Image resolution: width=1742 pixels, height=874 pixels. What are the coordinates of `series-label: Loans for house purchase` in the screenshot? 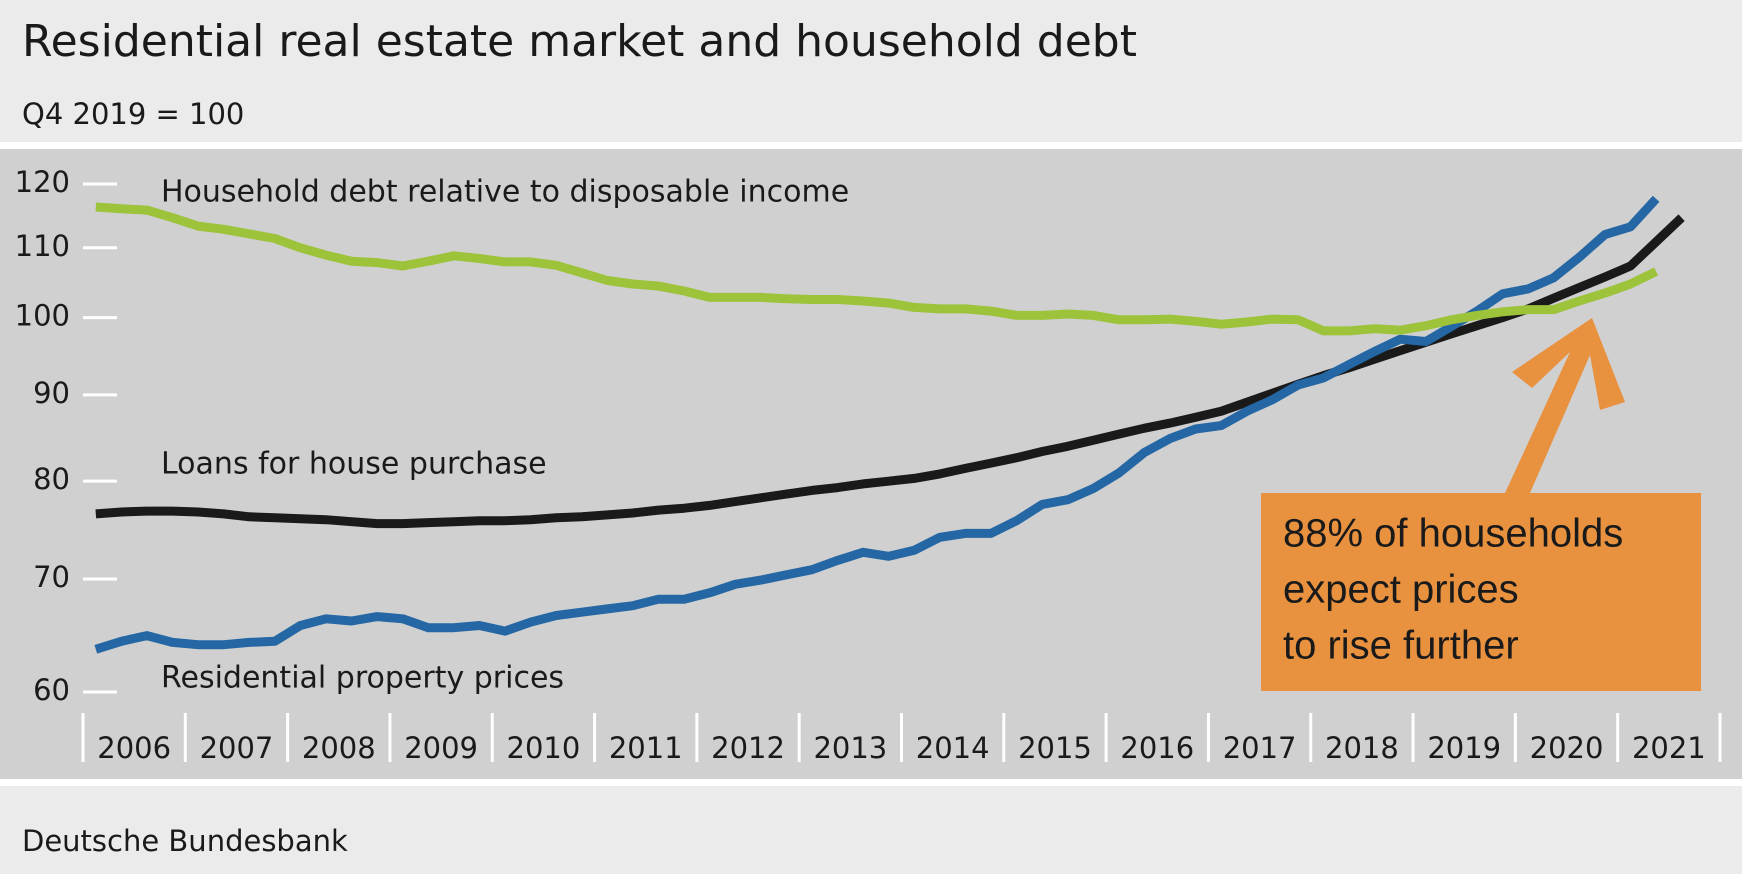 It's located at (354, 464).